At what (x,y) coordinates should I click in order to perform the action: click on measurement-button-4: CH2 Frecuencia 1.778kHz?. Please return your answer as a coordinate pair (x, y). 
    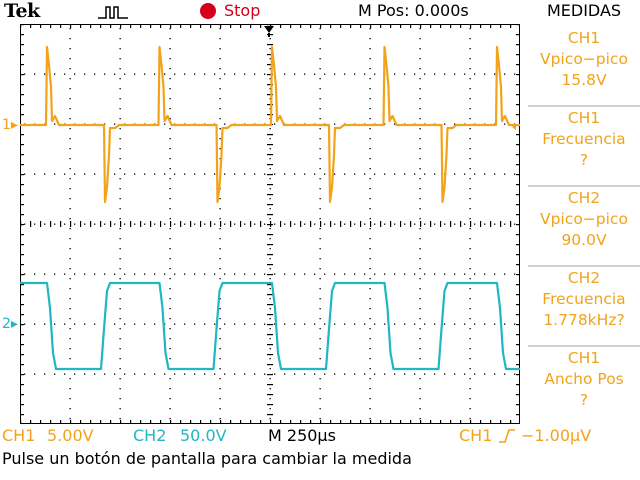
    Looking at the image, I should click on (584, 299).